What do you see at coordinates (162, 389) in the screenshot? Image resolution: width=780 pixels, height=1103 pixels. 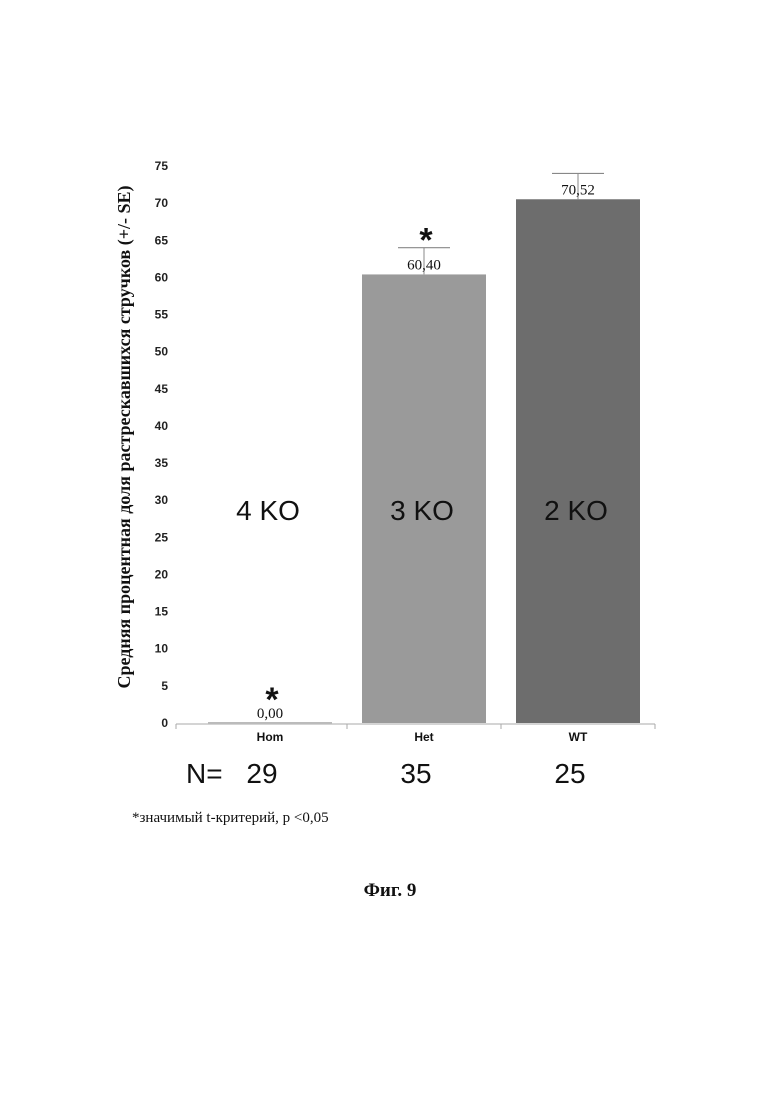 I see `y-tick-label: 45` at bounding box center [162, 389].